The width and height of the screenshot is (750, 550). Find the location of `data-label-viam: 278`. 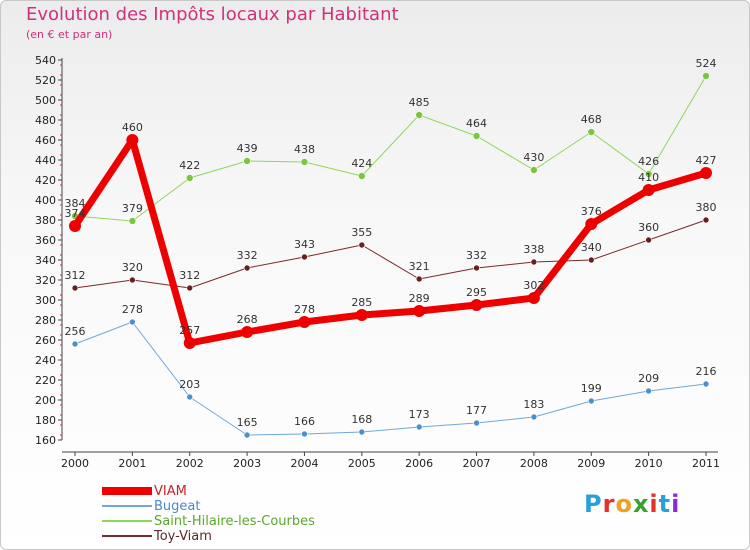

data-label-viam: 278 is located at coordinates (304, 309).